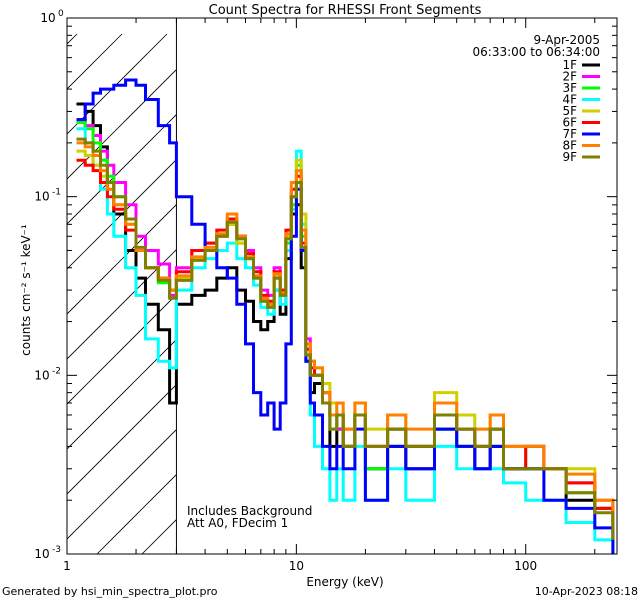  I want to click on time-range-label: 06:33:00 to 06:34:00, so click(536, 52).